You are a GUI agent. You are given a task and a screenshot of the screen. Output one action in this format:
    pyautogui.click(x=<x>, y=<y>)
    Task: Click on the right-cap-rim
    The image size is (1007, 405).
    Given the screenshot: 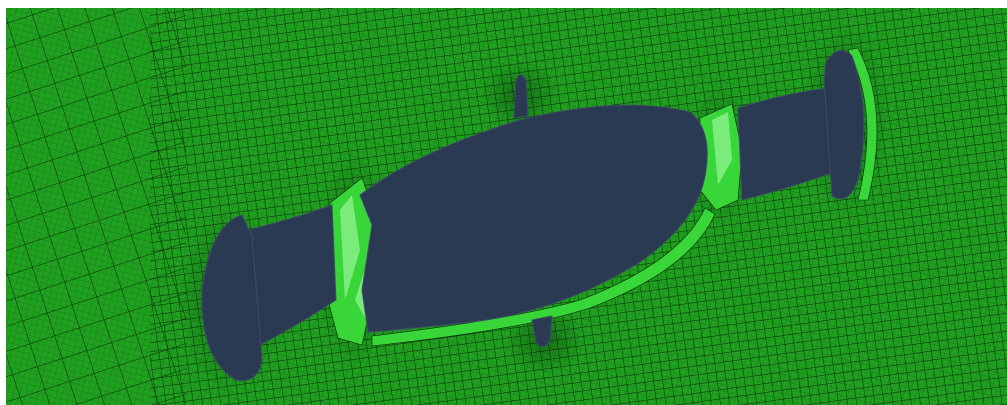 What is the action you would take?
    pyautogui.click(x=862, y=124)
    